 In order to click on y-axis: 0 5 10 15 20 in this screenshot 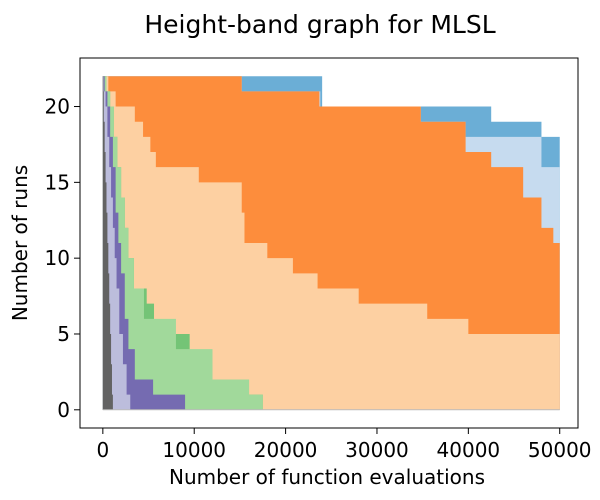, I will do `click(62, 258)`.